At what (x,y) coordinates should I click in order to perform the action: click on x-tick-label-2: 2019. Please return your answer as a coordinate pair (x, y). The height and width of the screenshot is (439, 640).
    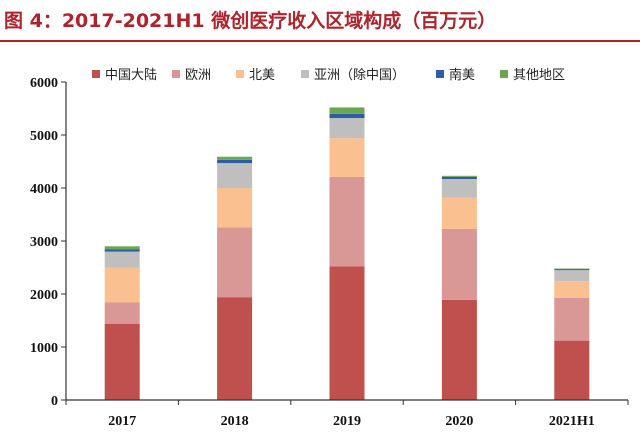
    Looking at the image, I should click on (347, 421).